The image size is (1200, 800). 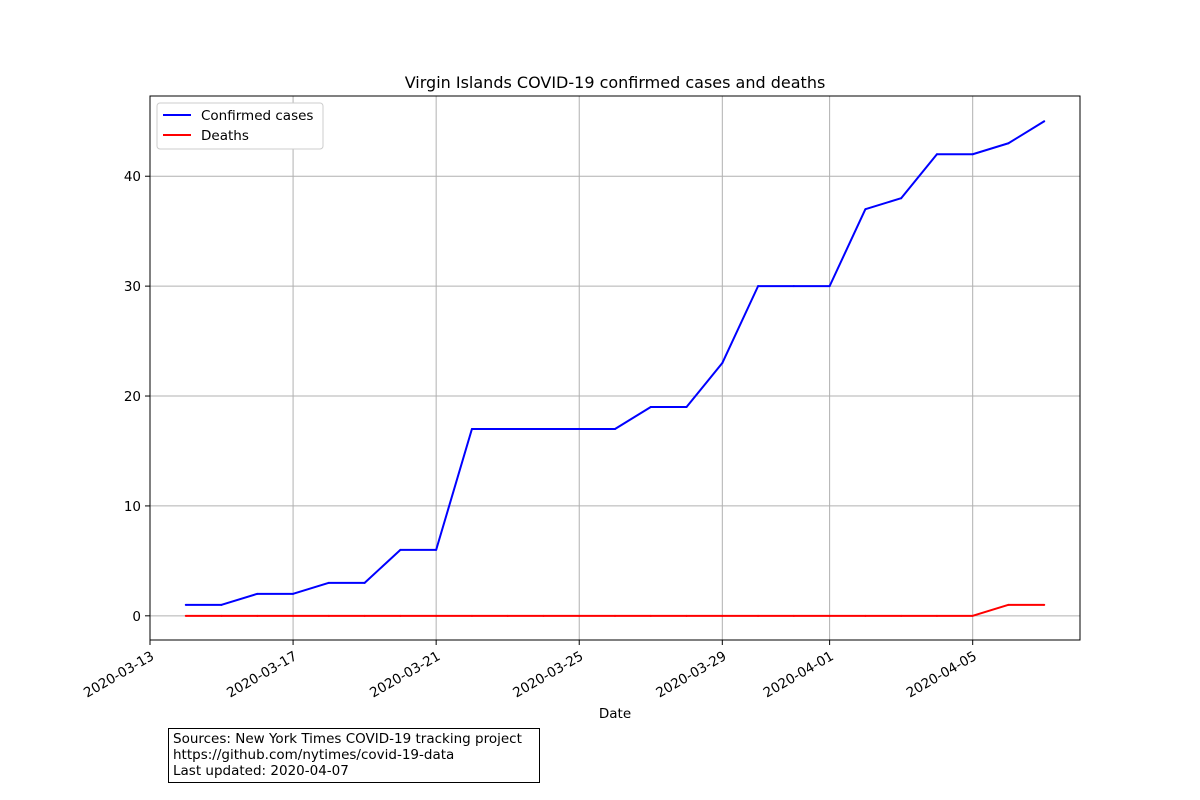 I want to click on x-axis-label: Date, so click(x=615, y=714).